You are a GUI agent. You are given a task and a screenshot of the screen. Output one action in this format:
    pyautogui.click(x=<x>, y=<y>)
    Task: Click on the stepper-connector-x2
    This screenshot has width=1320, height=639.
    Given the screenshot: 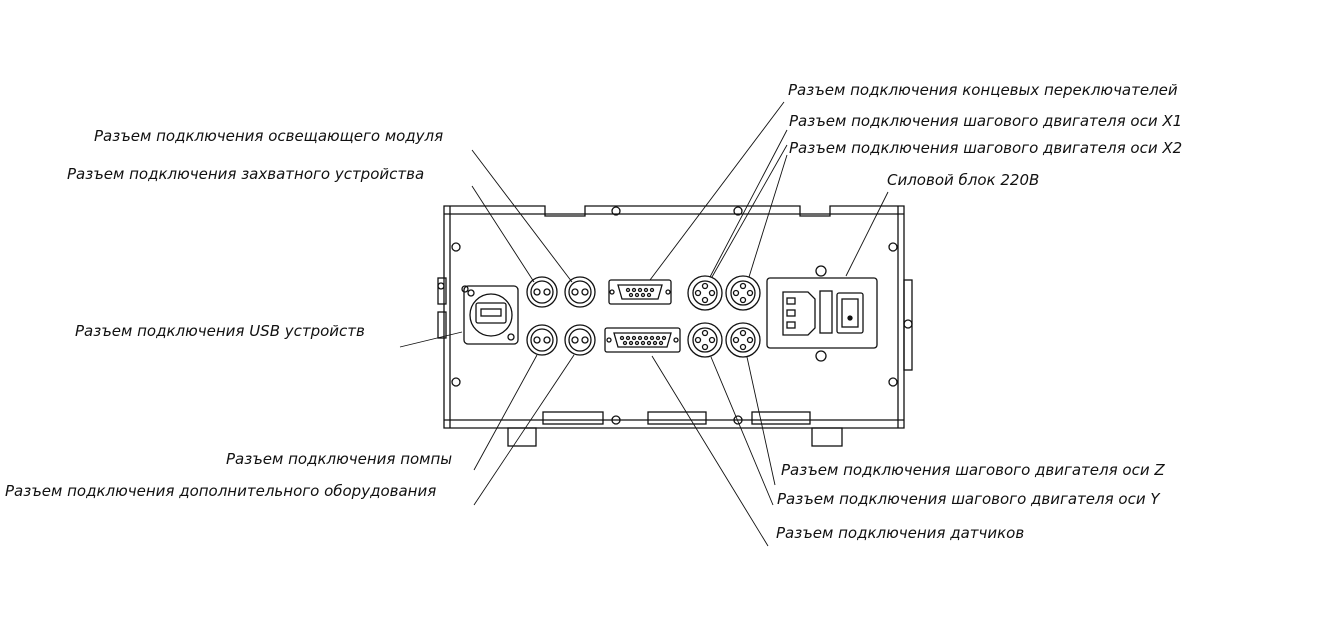 What is the action you would take?
    pyautogui.click(x=743, y=293)
    